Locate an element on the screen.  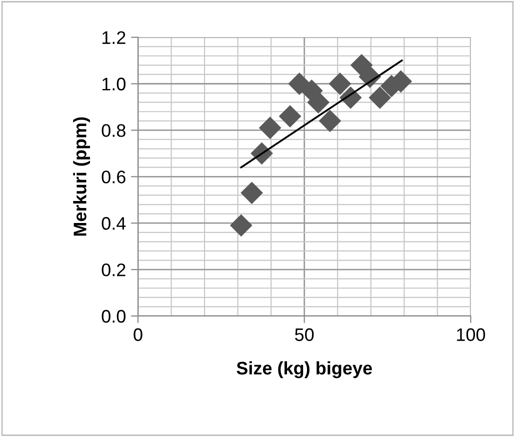
y-tick-label: 0.4 is located at coordinates (114, 223).